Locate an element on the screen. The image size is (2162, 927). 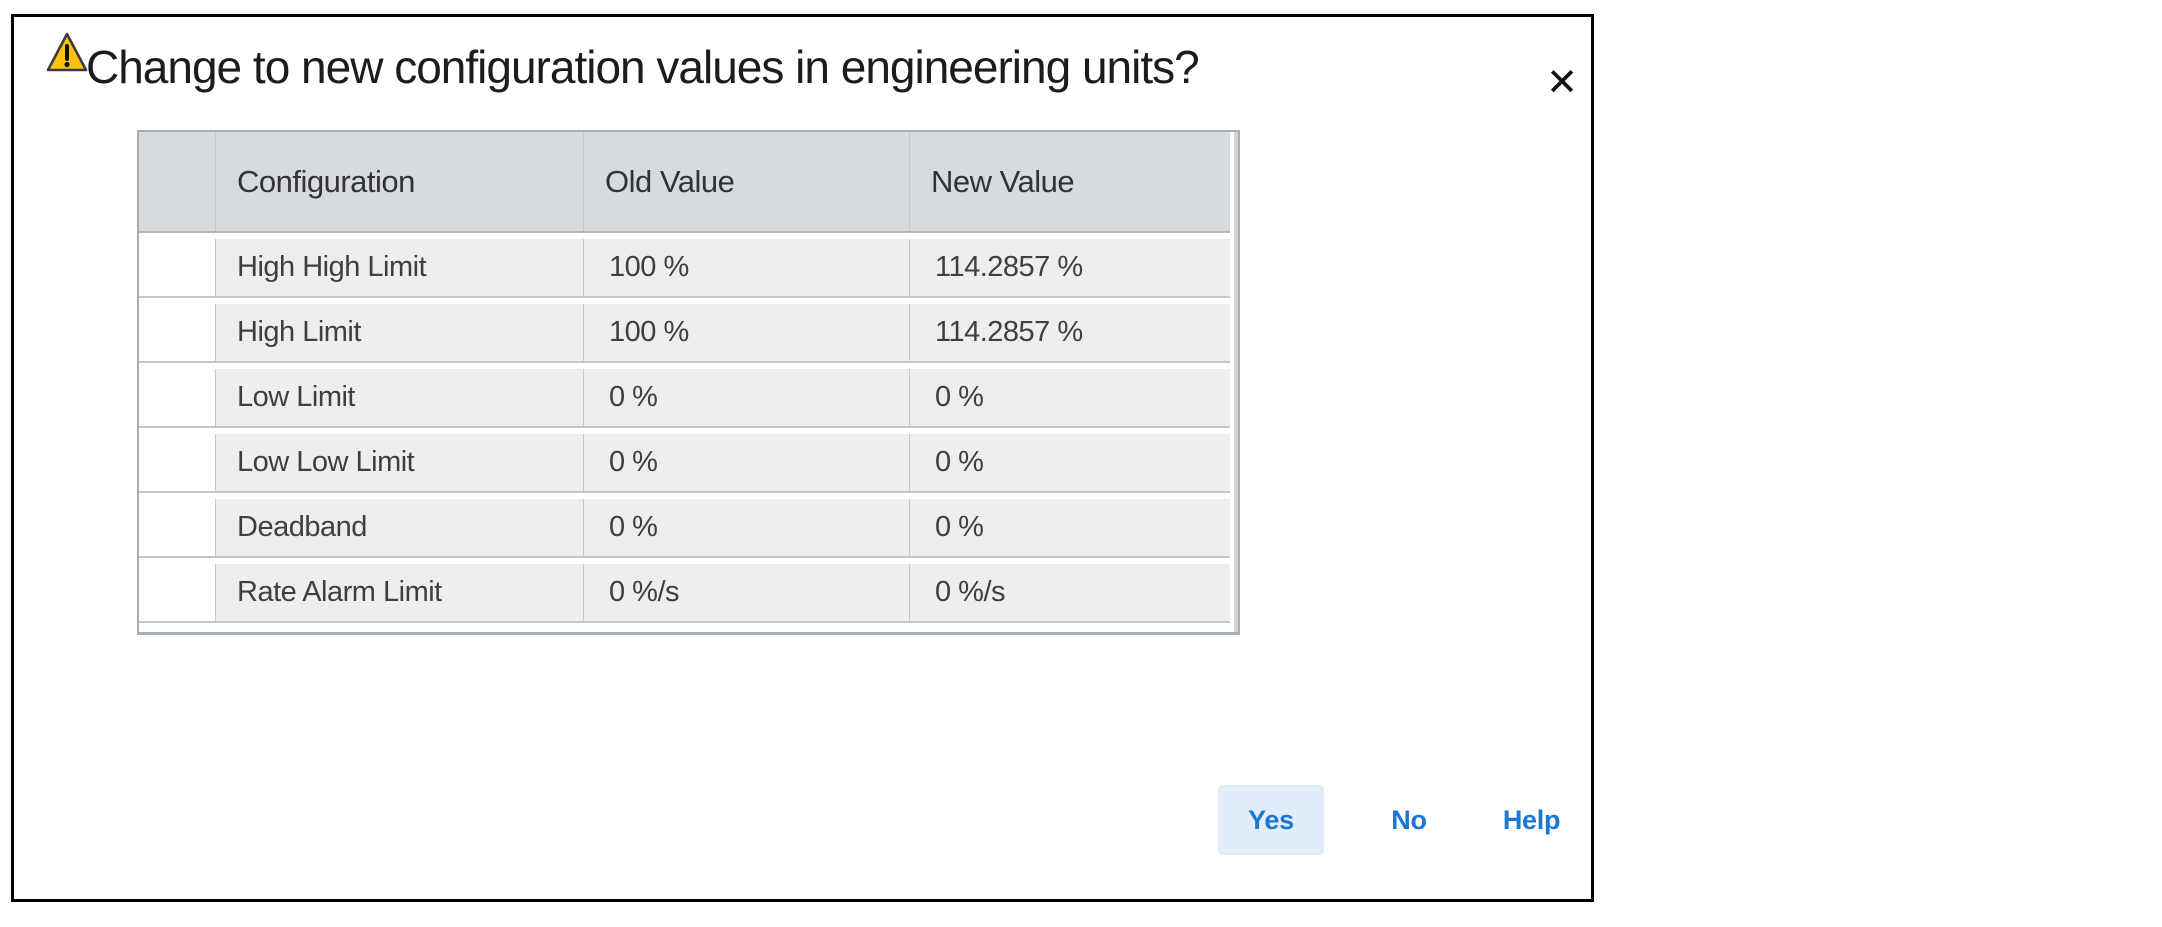
table-row: Deadband 0 % 0 % is located at coordinates (684, 528).